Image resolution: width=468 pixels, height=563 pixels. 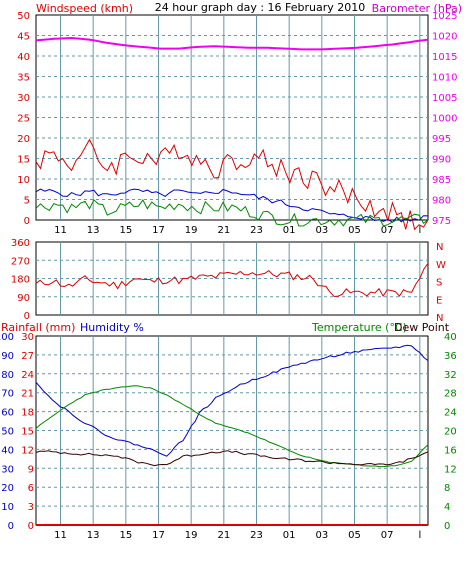 What do you see at coordinates (232, 426) in the screenshot?
I see `series-temperature` at bounding box center [232, 426].